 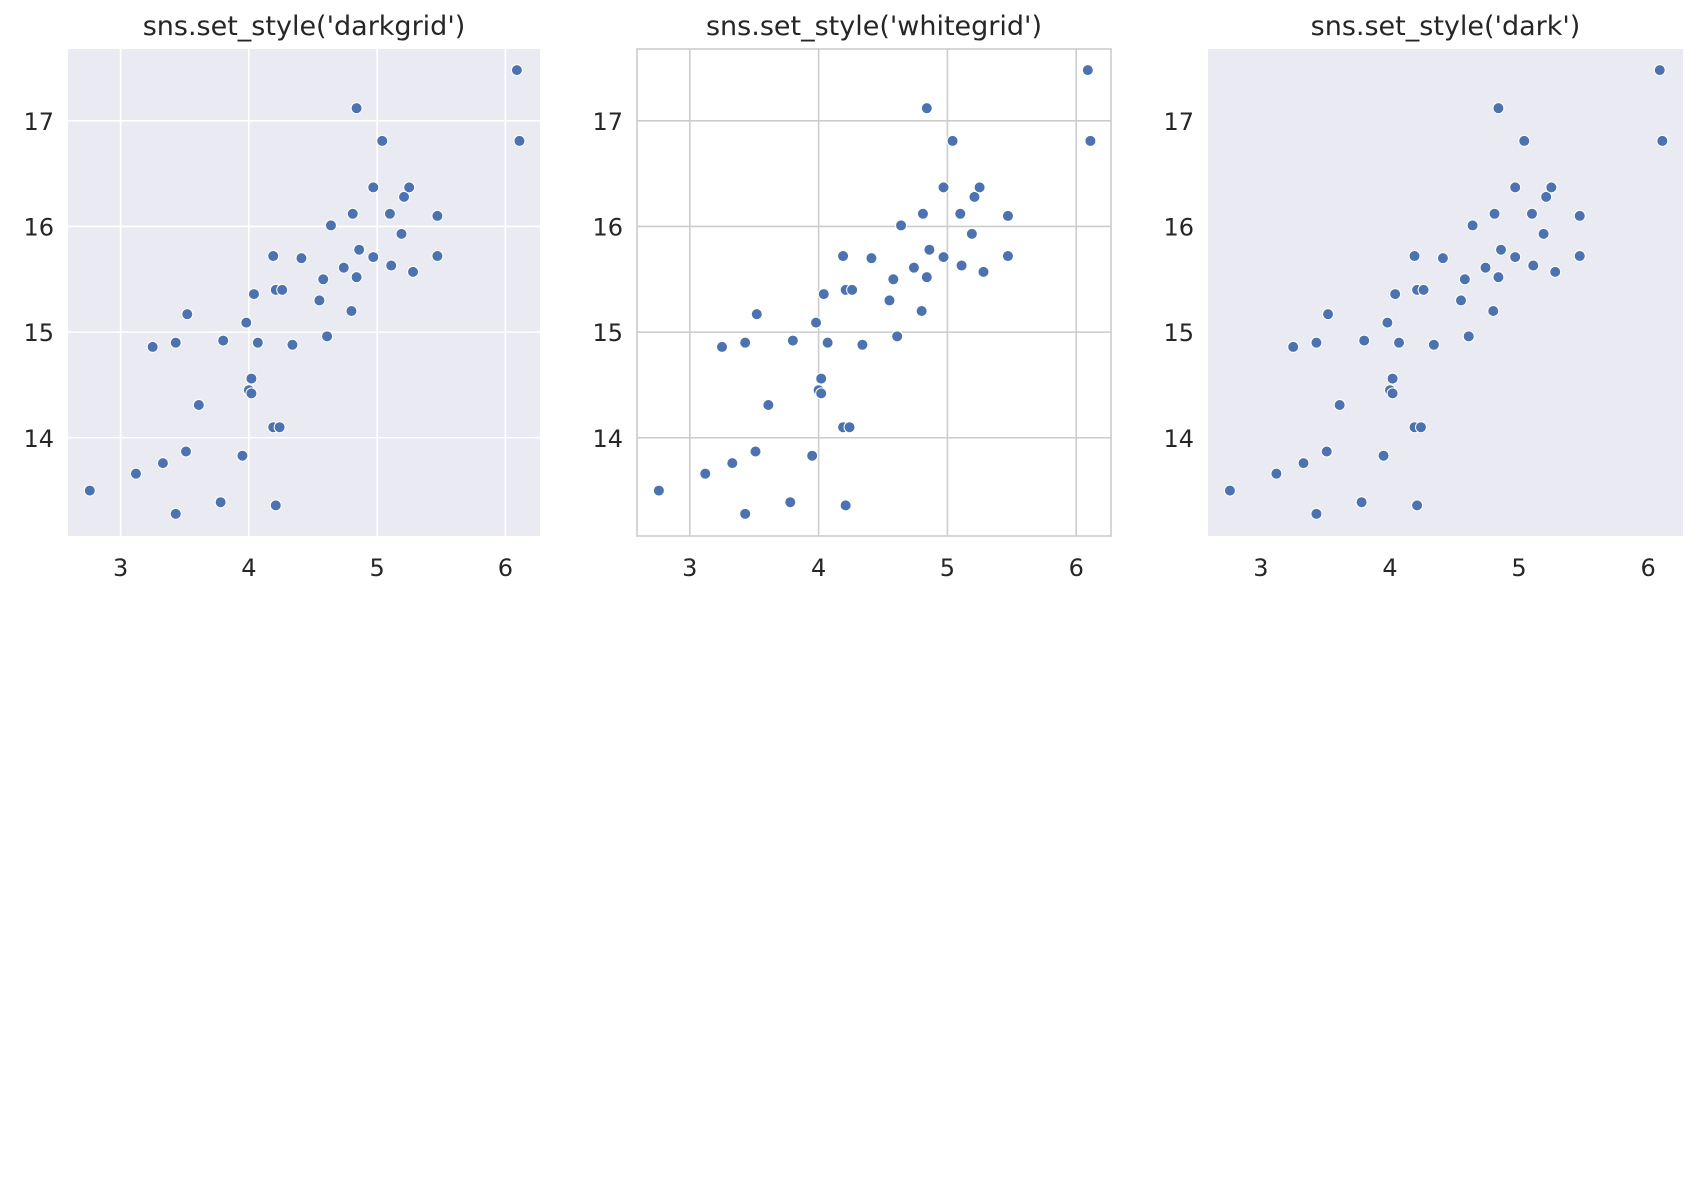 What do you see at coordinates (304, 26) in the screenshot?
I see `chart-title-darkgrid: sns.set_style('darkgrid')` at bounding box center [304, 26].